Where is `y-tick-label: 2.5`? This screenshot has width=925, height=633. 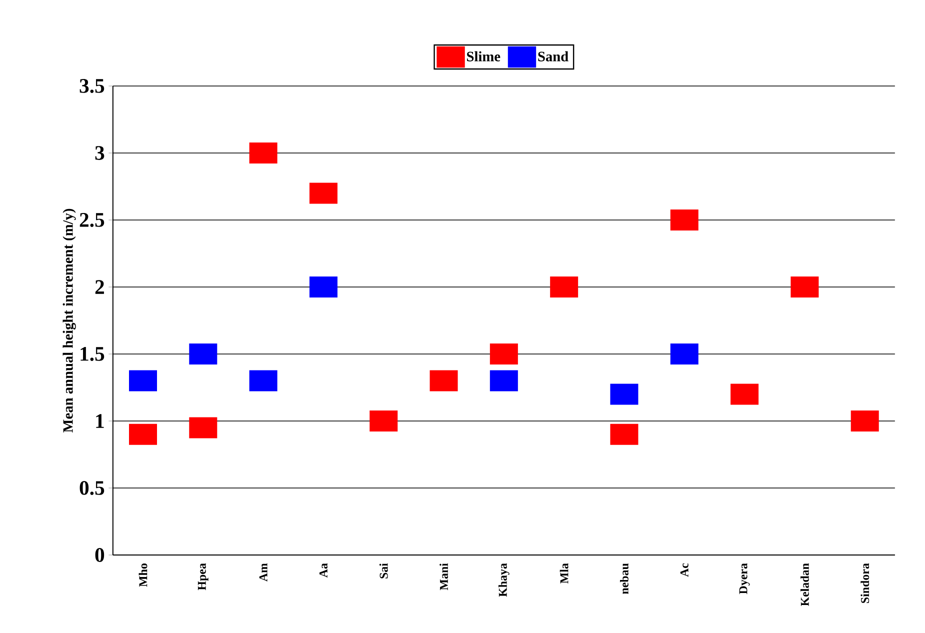 y-tick-label: 2.5 is located at coordinates (92, 220).